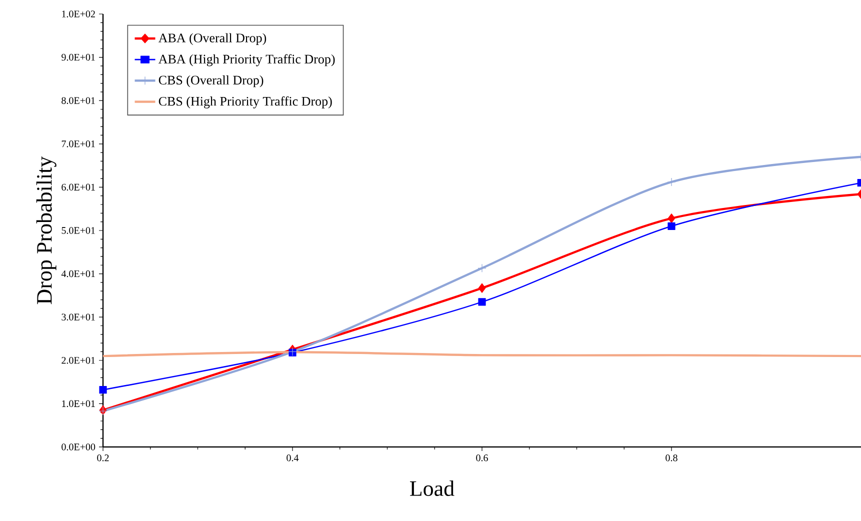  What do you see at coordinates (211, 81) in the screenshot?
I see `legend-label: CBS (Overall Drop)` at bounding box center [211, 81].